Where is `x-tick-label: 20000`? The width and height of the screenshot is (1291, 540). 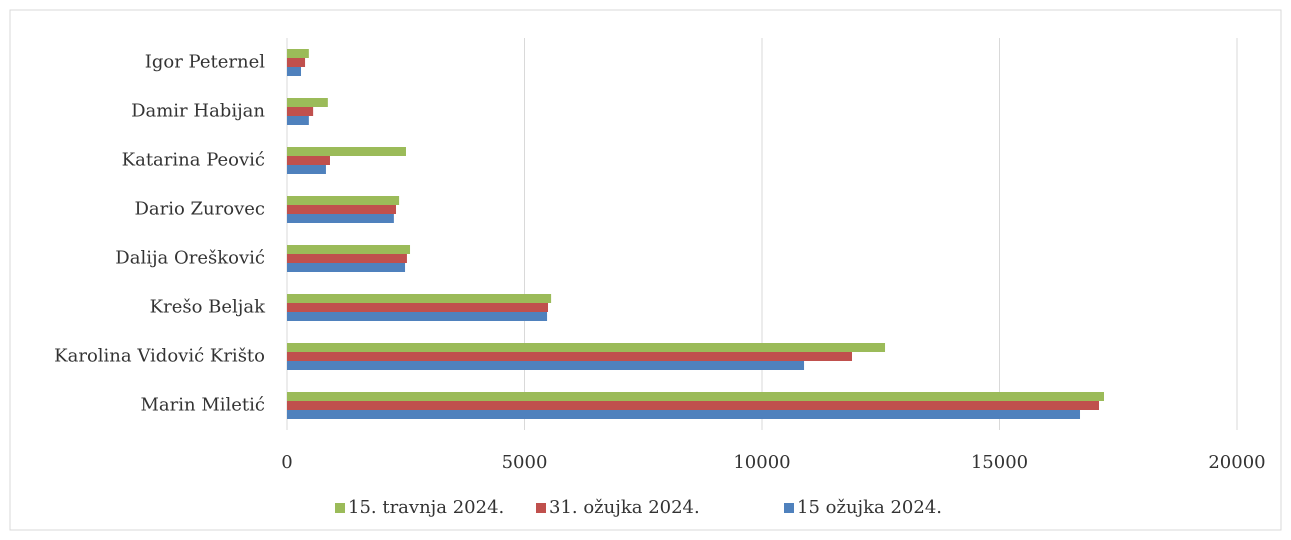
x-tick-label: 20000 is located at coordinates (1236, 462).